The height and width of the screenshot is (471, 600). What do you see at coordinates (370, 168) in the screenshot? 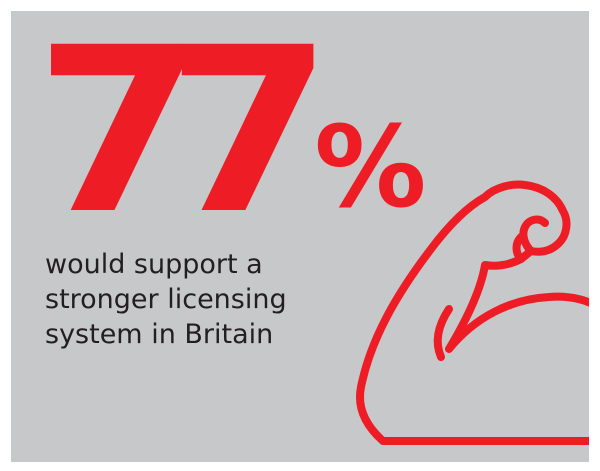
I see `percent-sign: %` at bounding box center [370, 168].